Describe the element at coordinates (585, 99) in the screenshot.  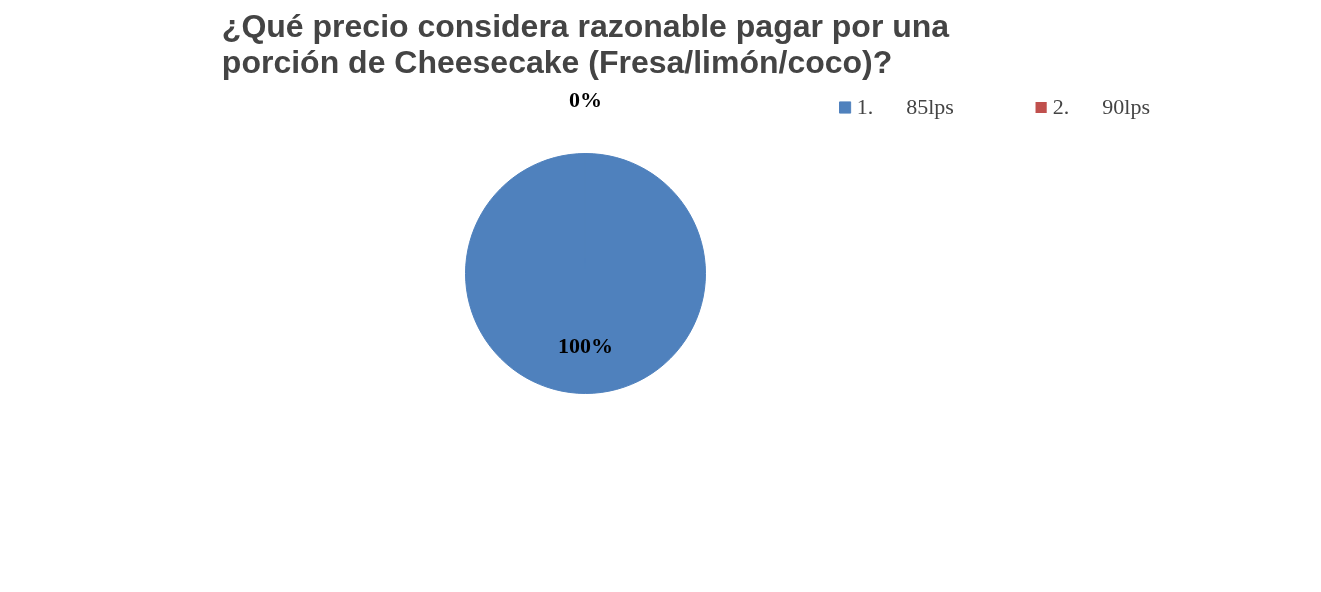
I see `text: 0%` at that location.